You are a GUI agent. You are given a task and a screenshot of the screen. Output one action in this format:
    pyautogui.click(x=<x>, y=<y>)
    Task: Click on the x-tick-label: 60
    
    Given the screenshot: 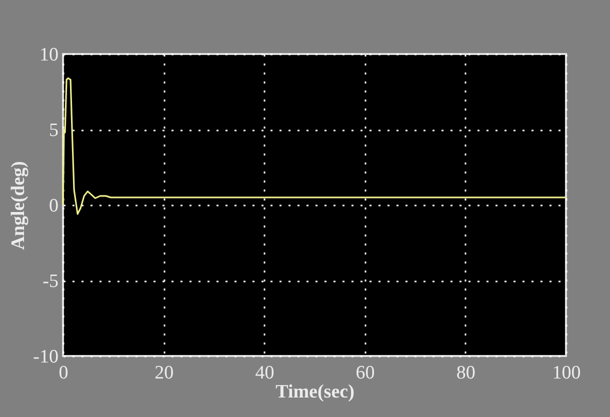 What is the action you would take?
    pyautogui.click(x=365, y=373)
    